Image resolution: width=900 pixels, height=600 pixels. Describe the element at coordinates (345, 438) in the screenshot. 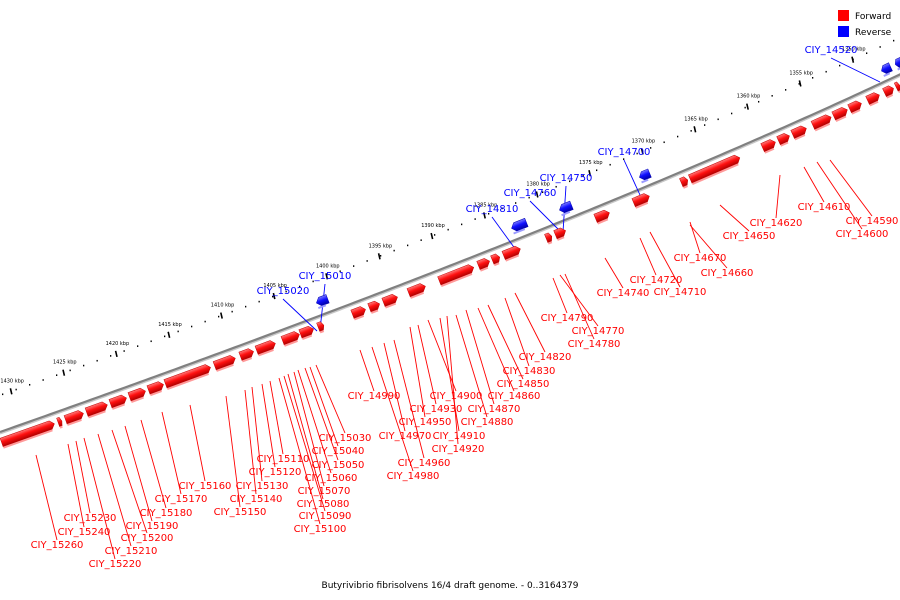

I see `gene-label-ciy-15030: CIY_15030` at that location.